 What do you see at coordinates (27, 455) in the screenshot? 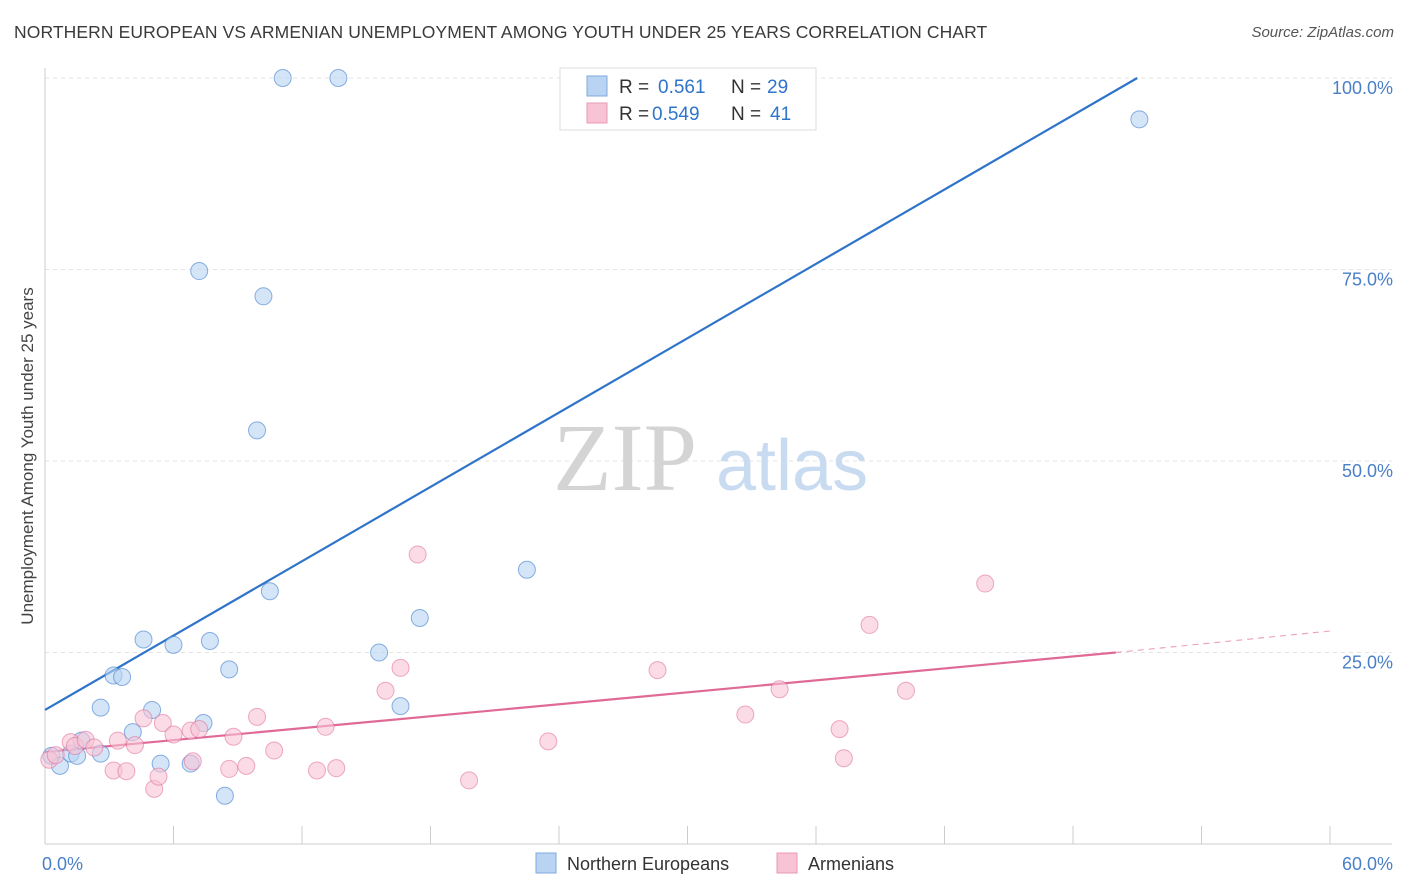
I see `y-axis-label: Unemployment Among Youth under 25 years` at bounding box center [27, 455].